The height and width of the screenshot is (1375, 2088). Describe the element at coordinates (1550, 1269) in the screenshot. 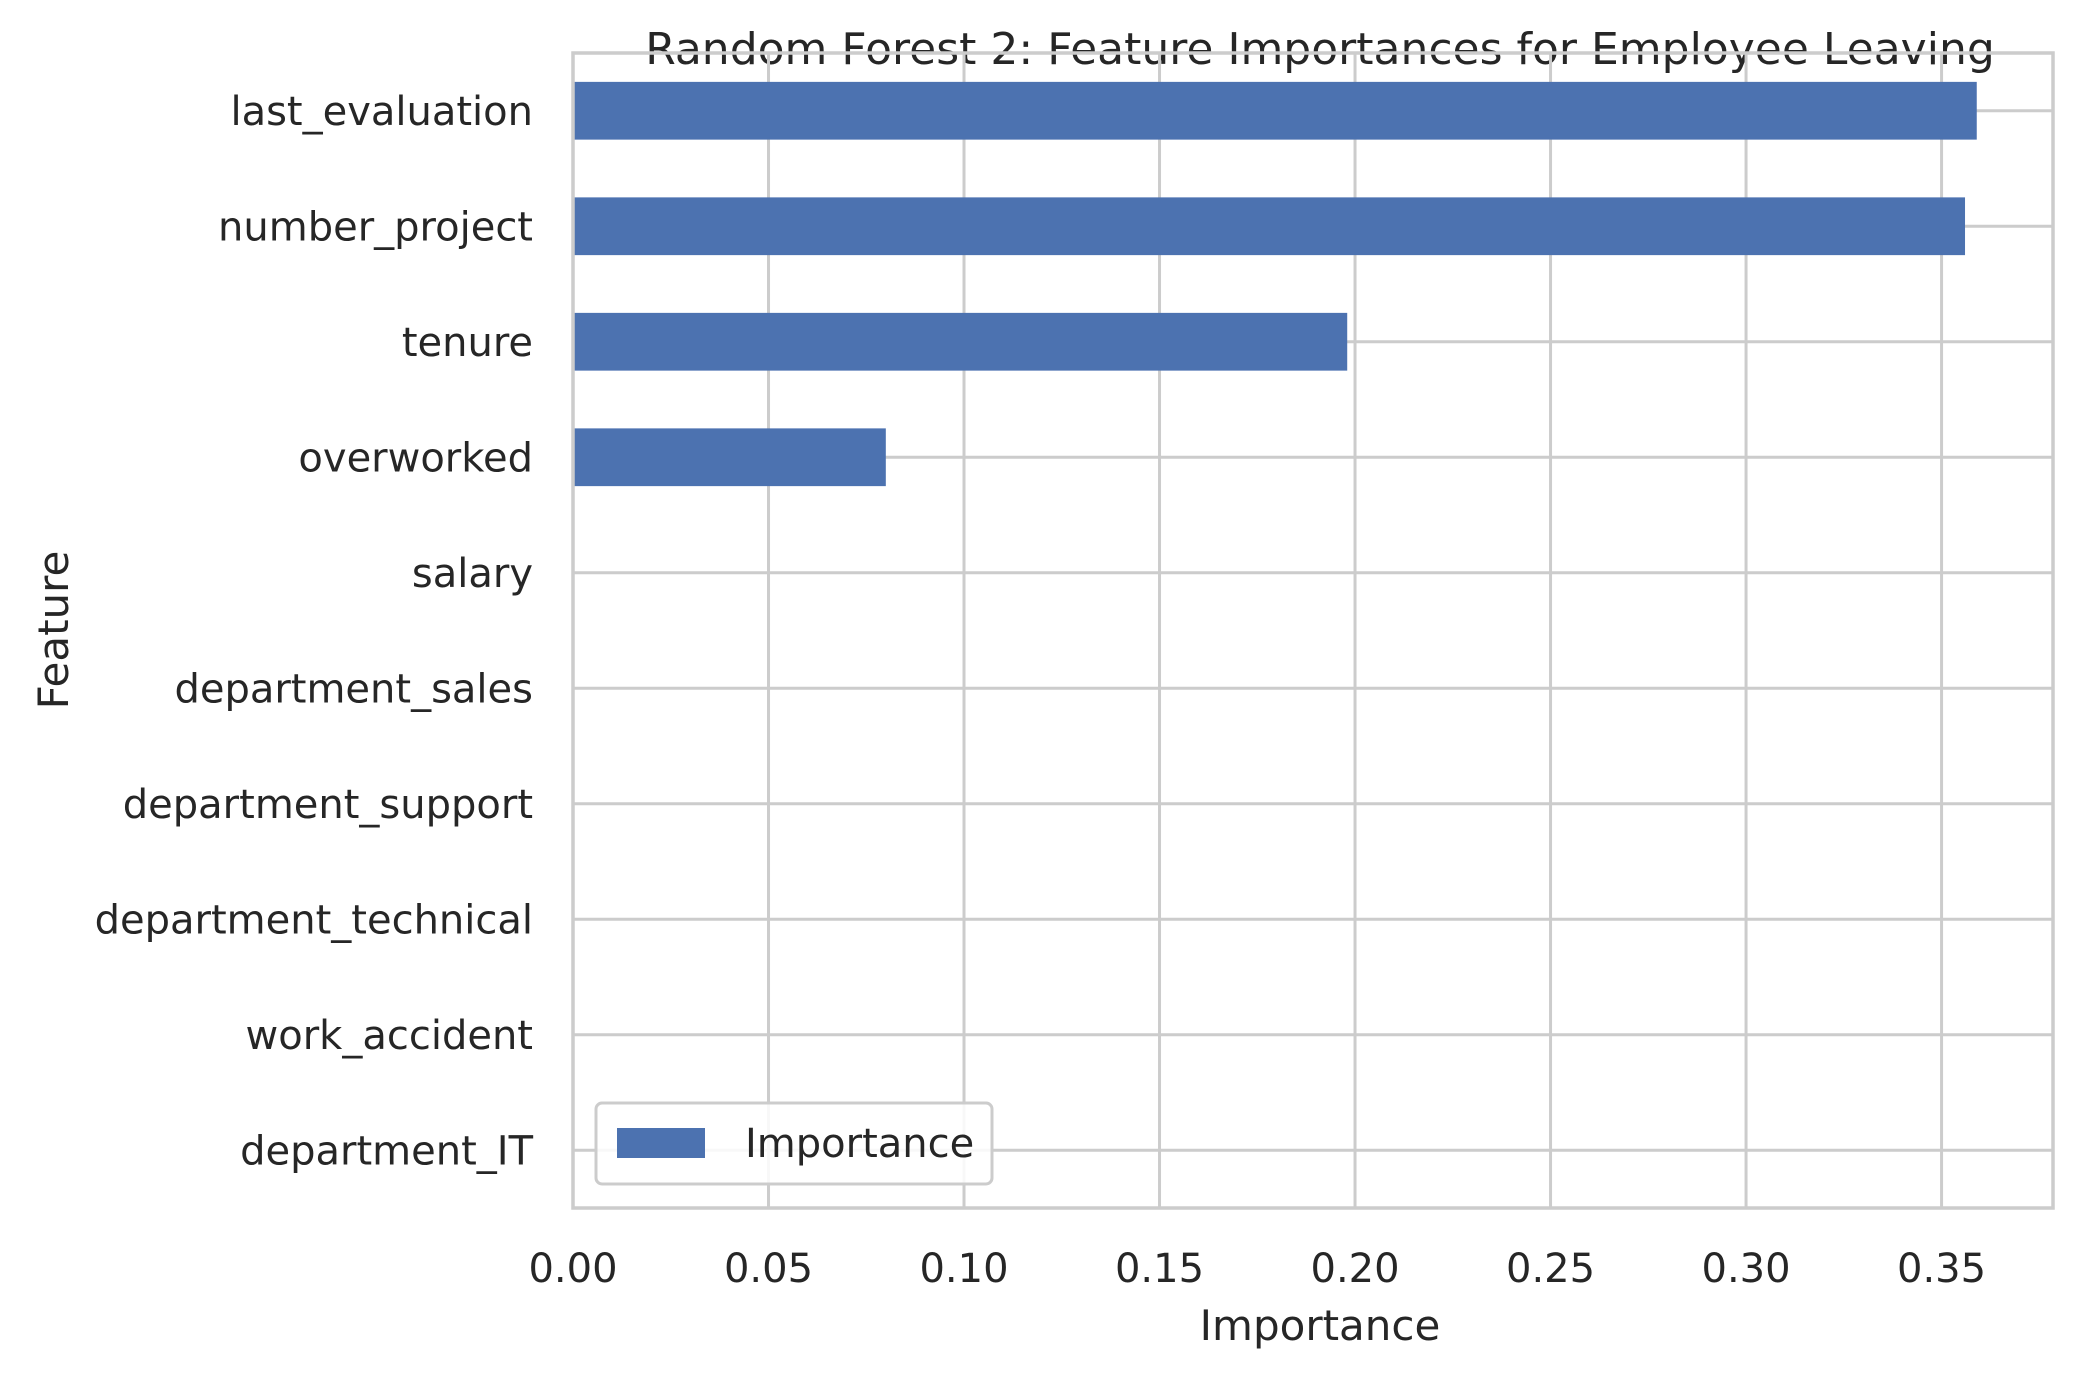

I see `x-tick-label: 0.25` at that location.